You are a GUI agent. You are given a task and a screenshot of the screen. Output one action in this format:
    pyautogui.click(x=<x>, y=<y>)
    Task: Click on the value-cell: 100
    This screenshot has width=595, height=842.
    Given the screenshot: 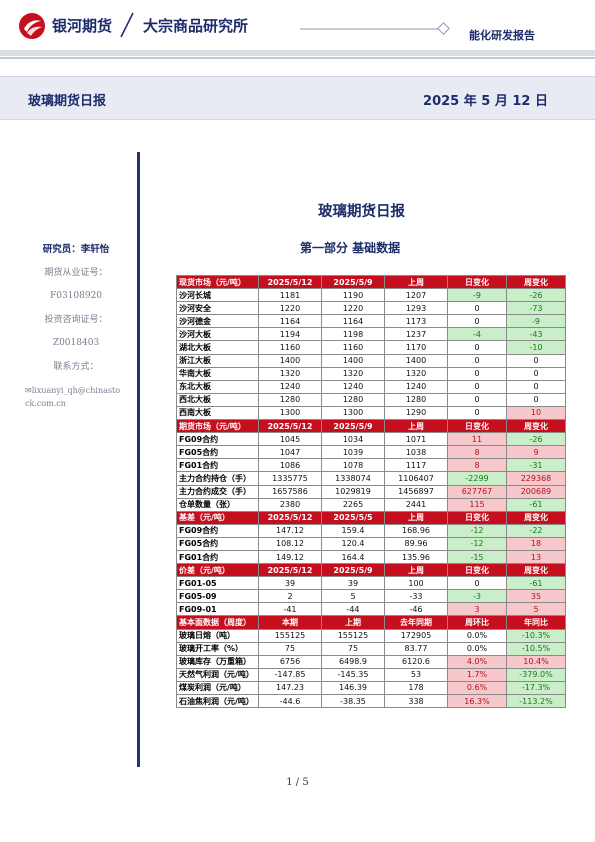 What is the action you would take?
    pyautogui.click(x=416, y=583)
    